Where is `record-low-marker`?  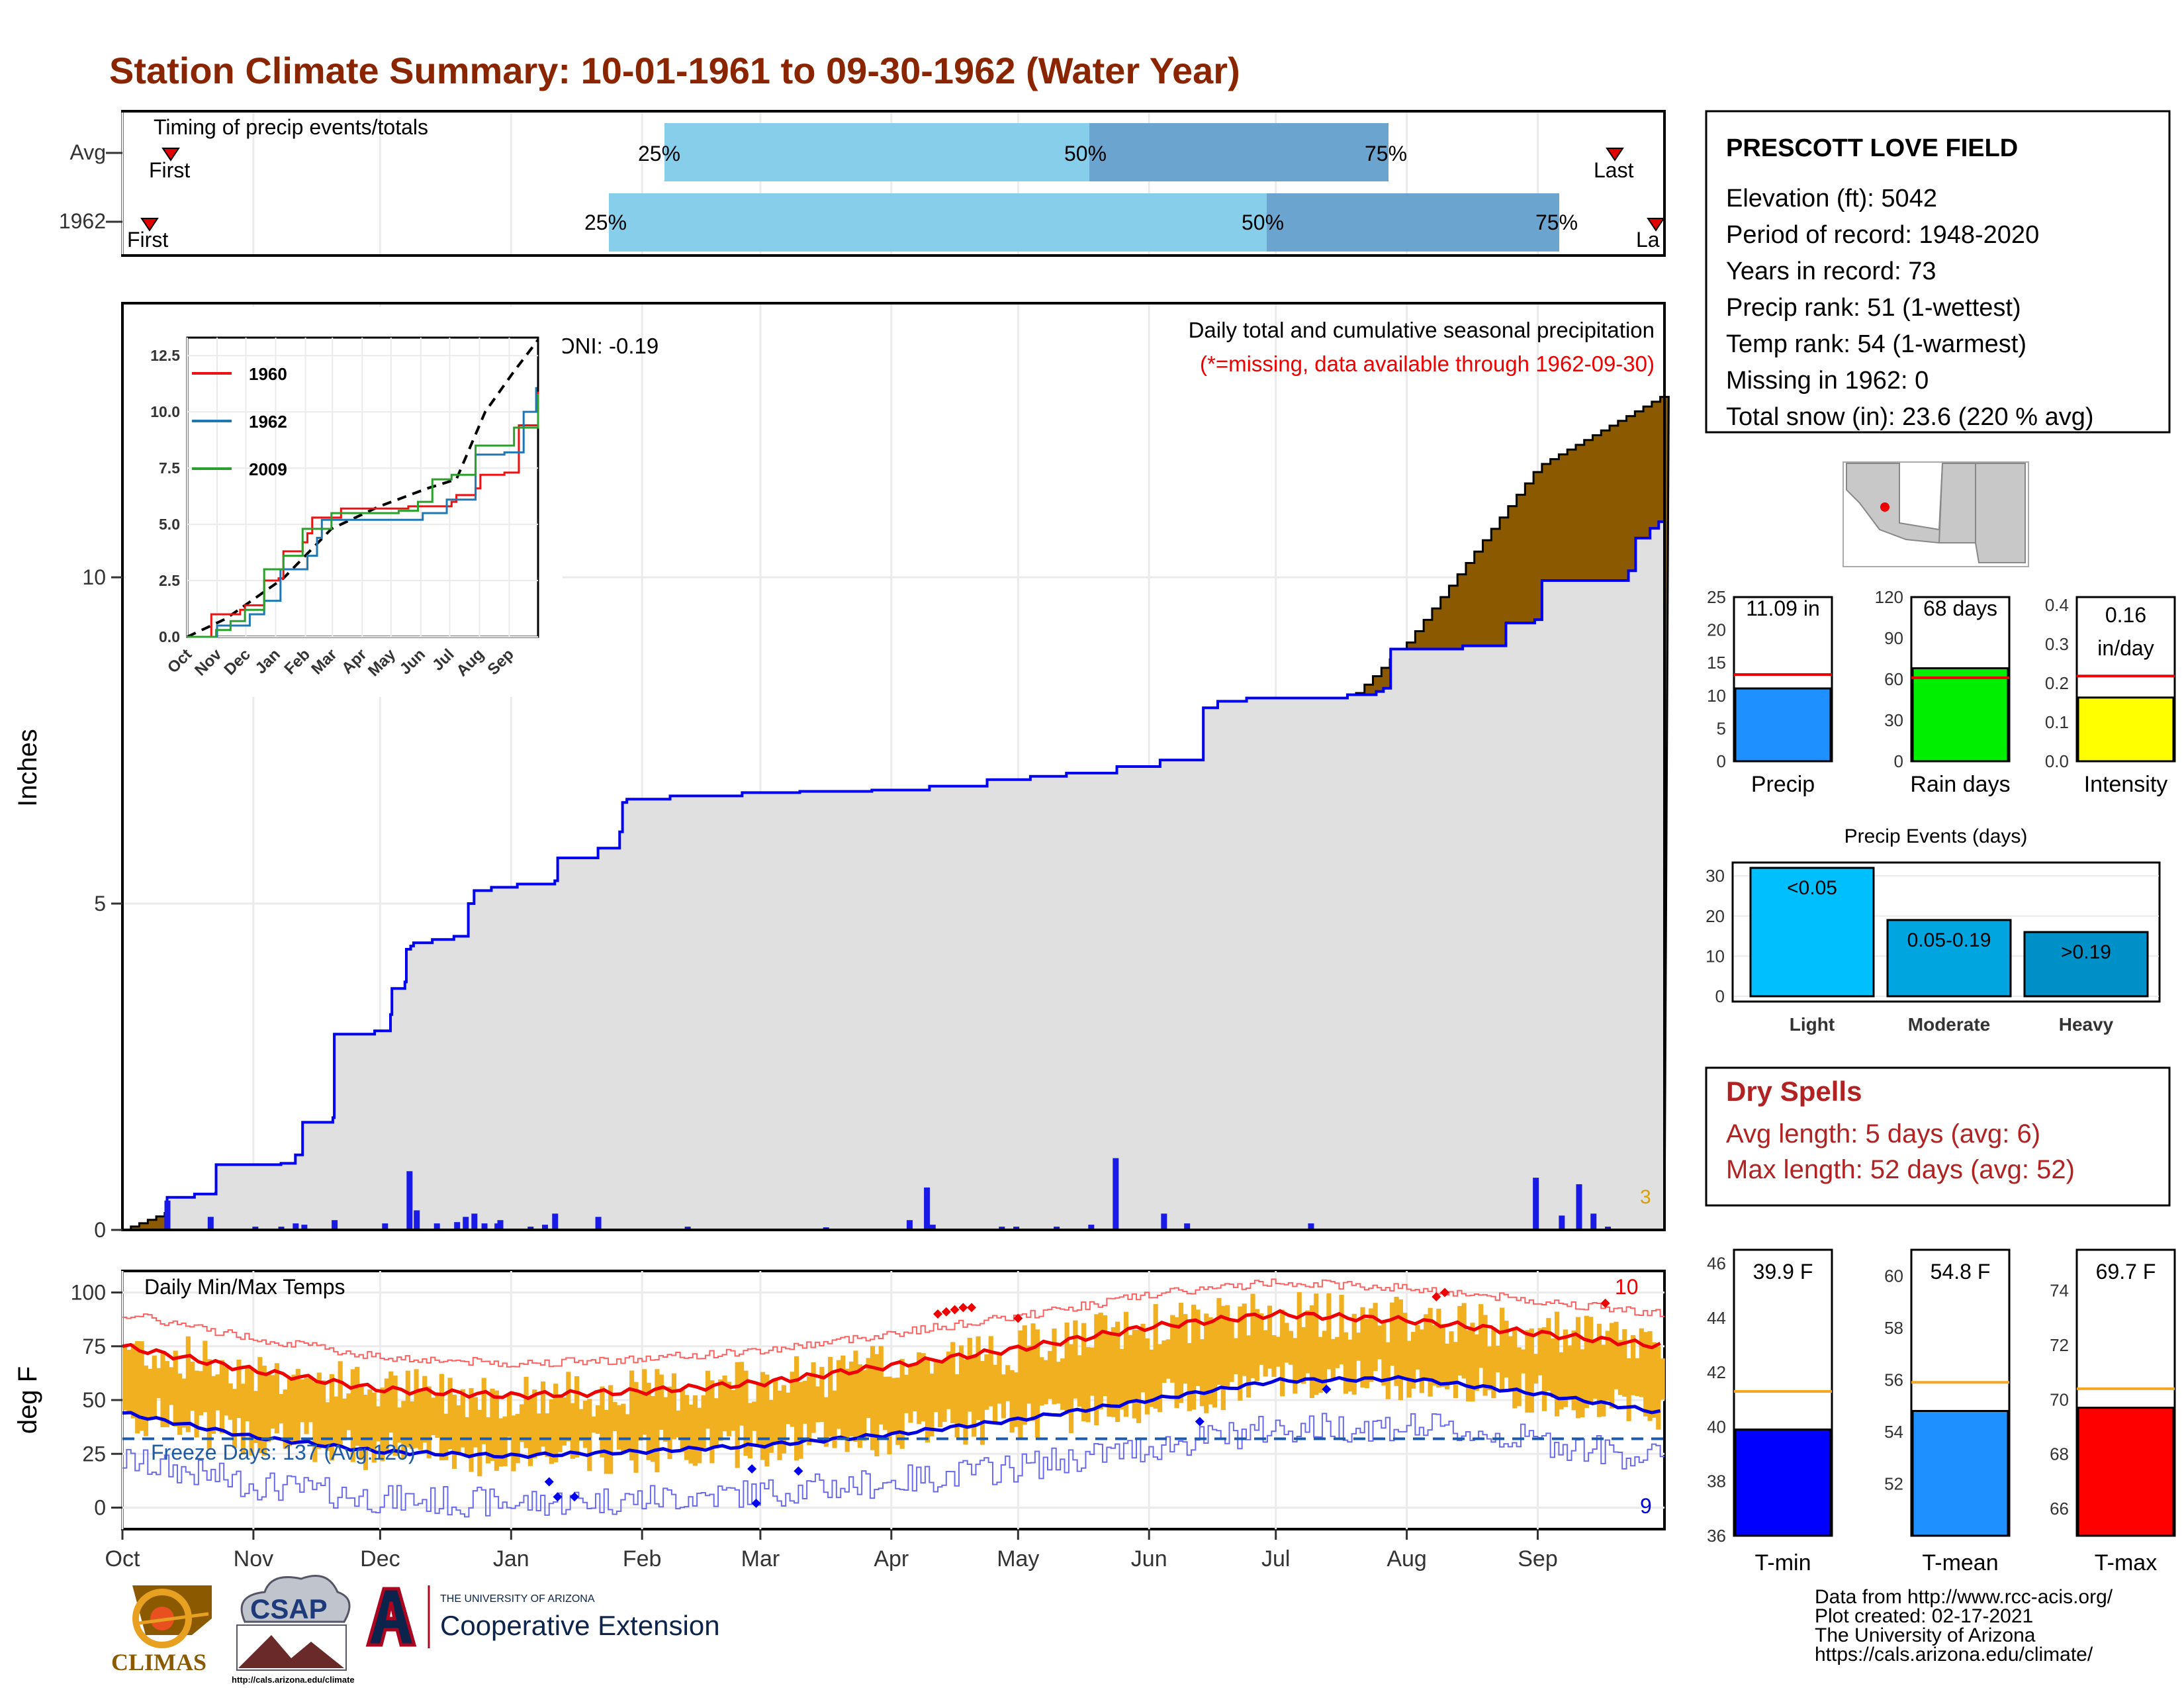
record-low-marker is located at coordinates (549, 1482).